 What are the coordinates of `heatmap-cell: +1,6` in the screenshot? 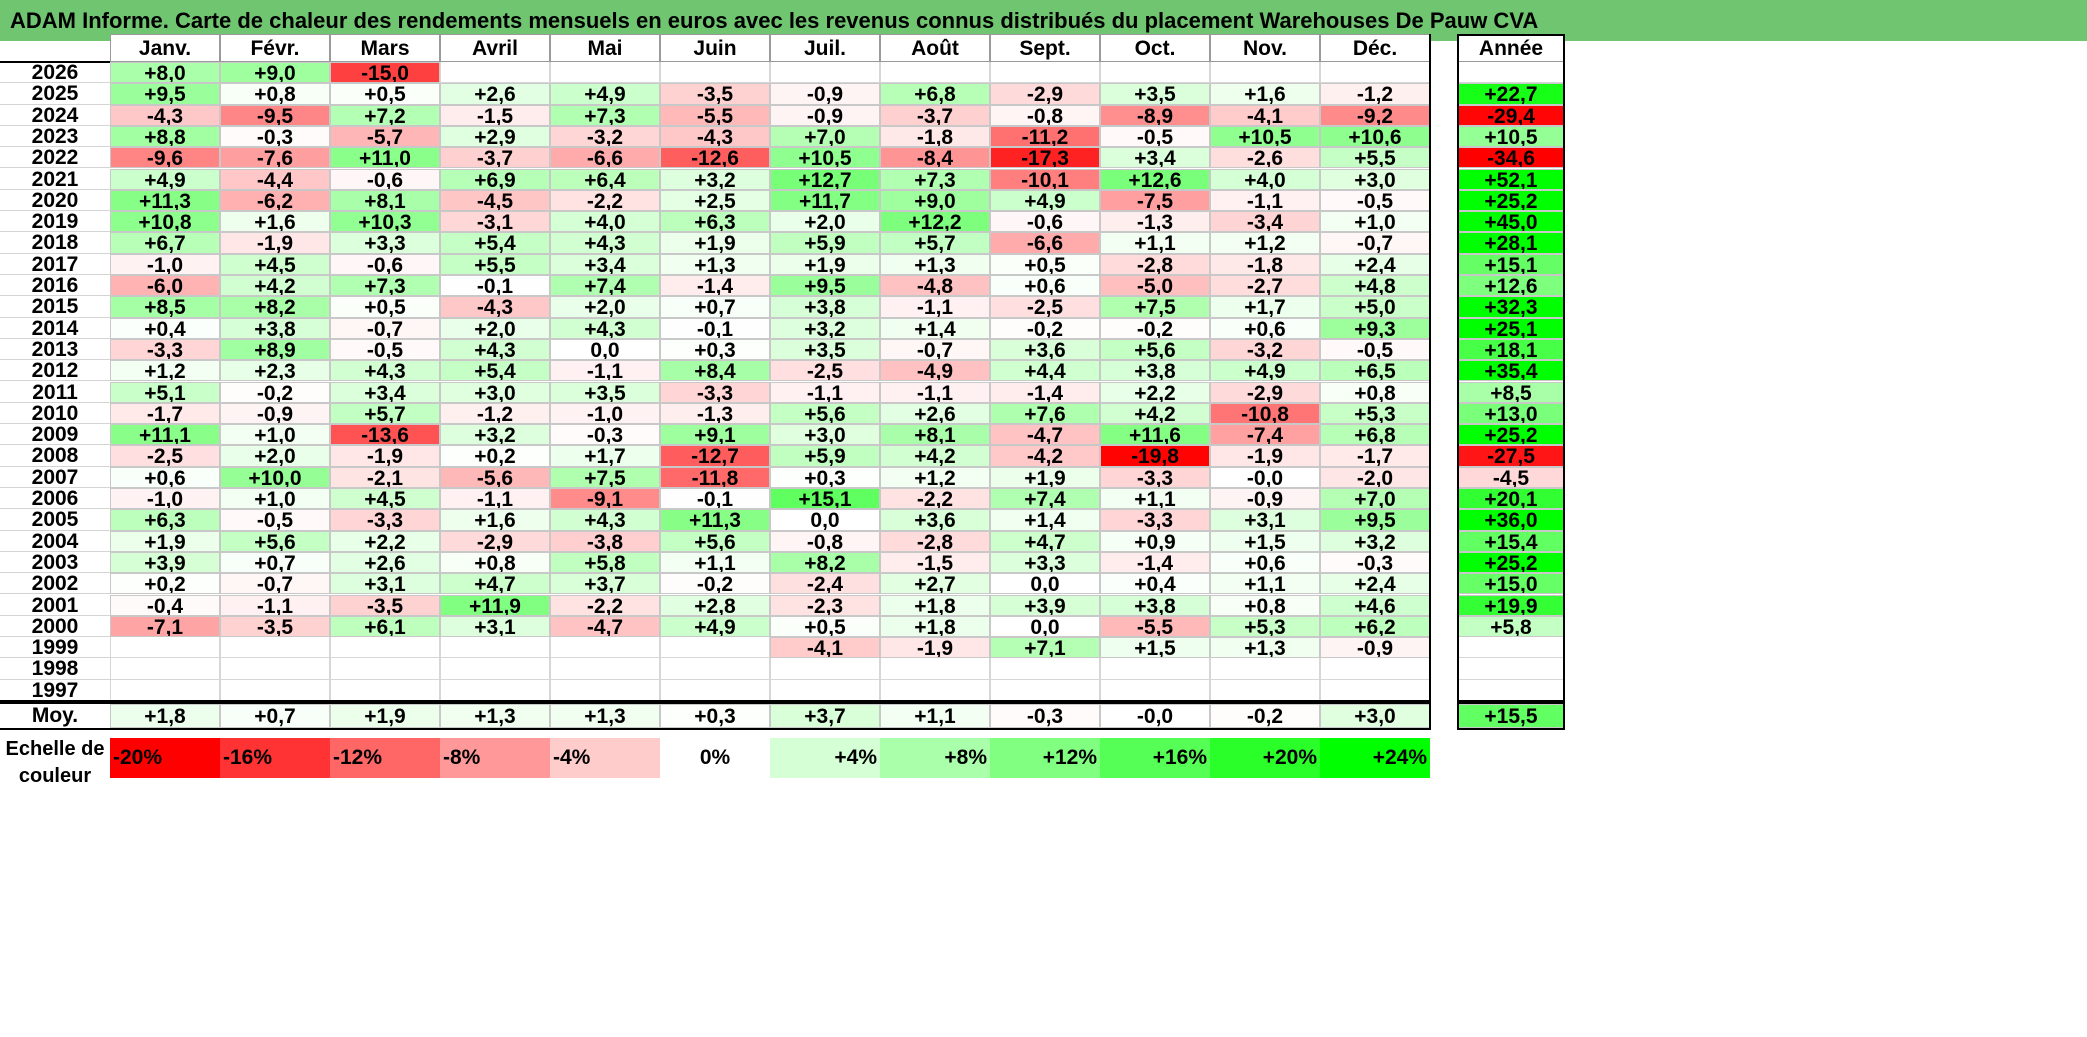 It's located at (495, 520).